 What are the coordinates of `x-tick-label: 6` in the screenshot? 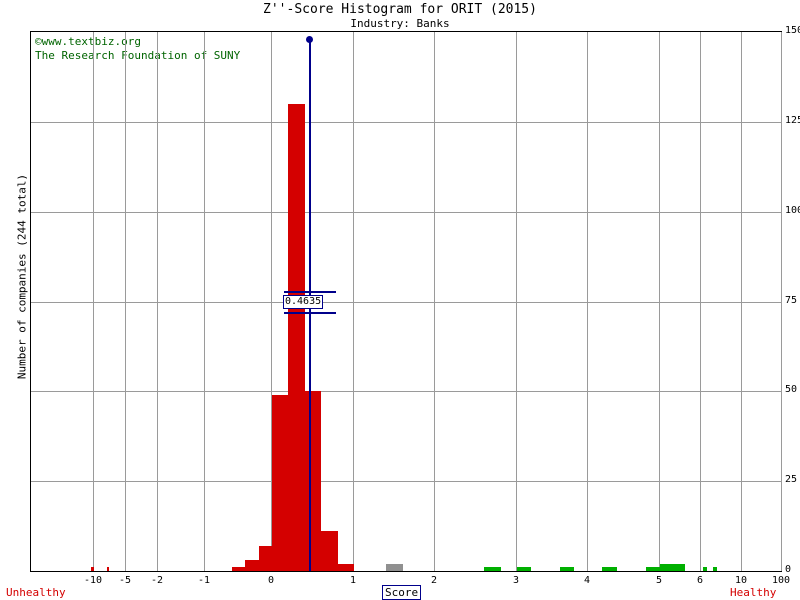 It's located at (700, 580).